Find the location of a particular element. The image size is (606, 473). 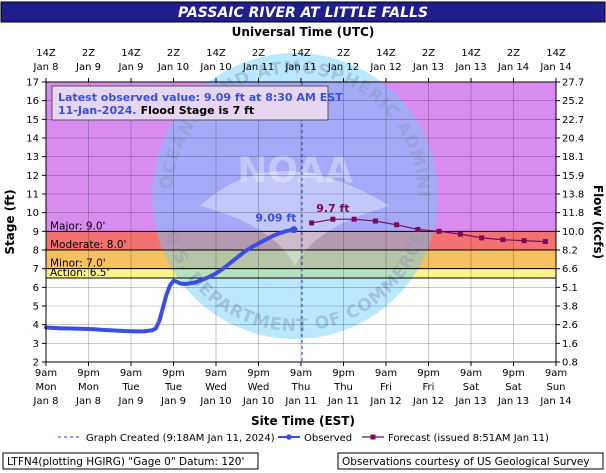

flow-tick-label: 10.0 is located at coordinates (573, 232).